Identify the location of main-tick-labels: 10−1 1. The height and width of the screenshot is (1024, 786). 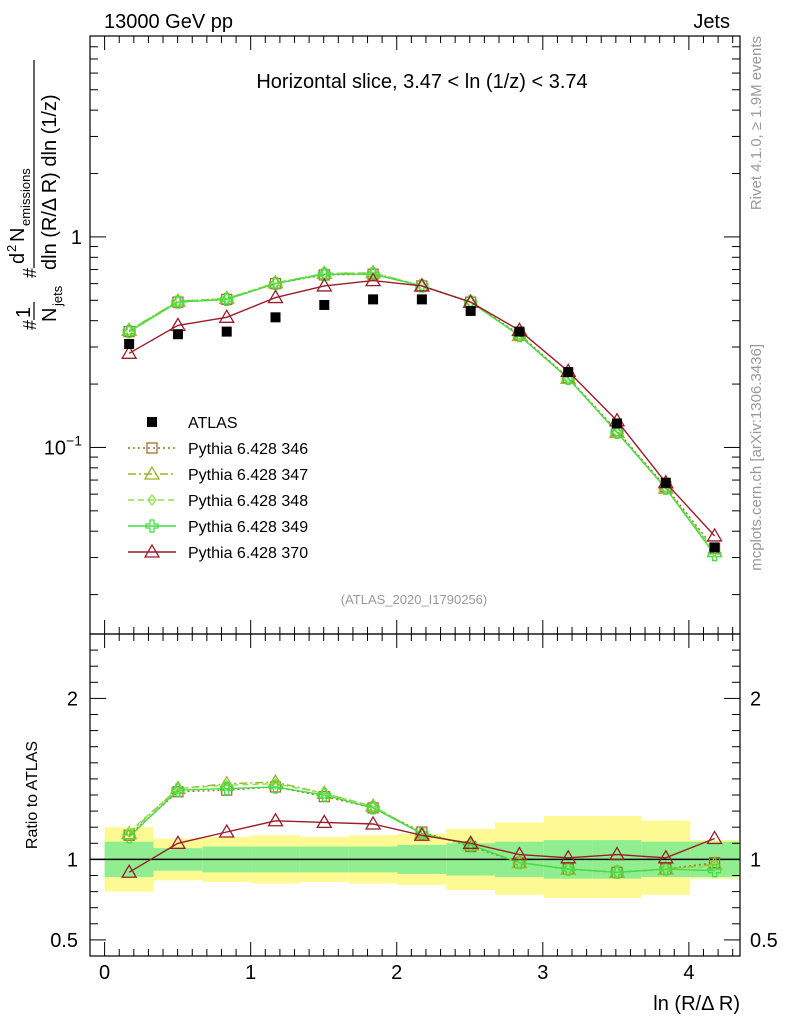
(63, 343).